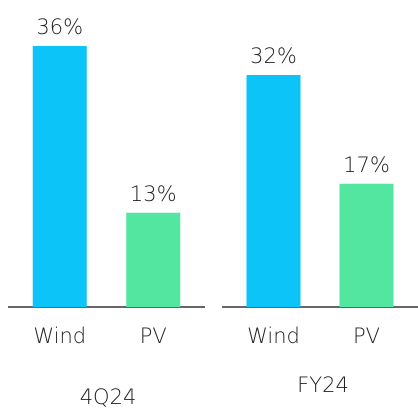 The height and width of the screenshot is (418, 418). I want to click on group-title: FY24, so click(323, 385).